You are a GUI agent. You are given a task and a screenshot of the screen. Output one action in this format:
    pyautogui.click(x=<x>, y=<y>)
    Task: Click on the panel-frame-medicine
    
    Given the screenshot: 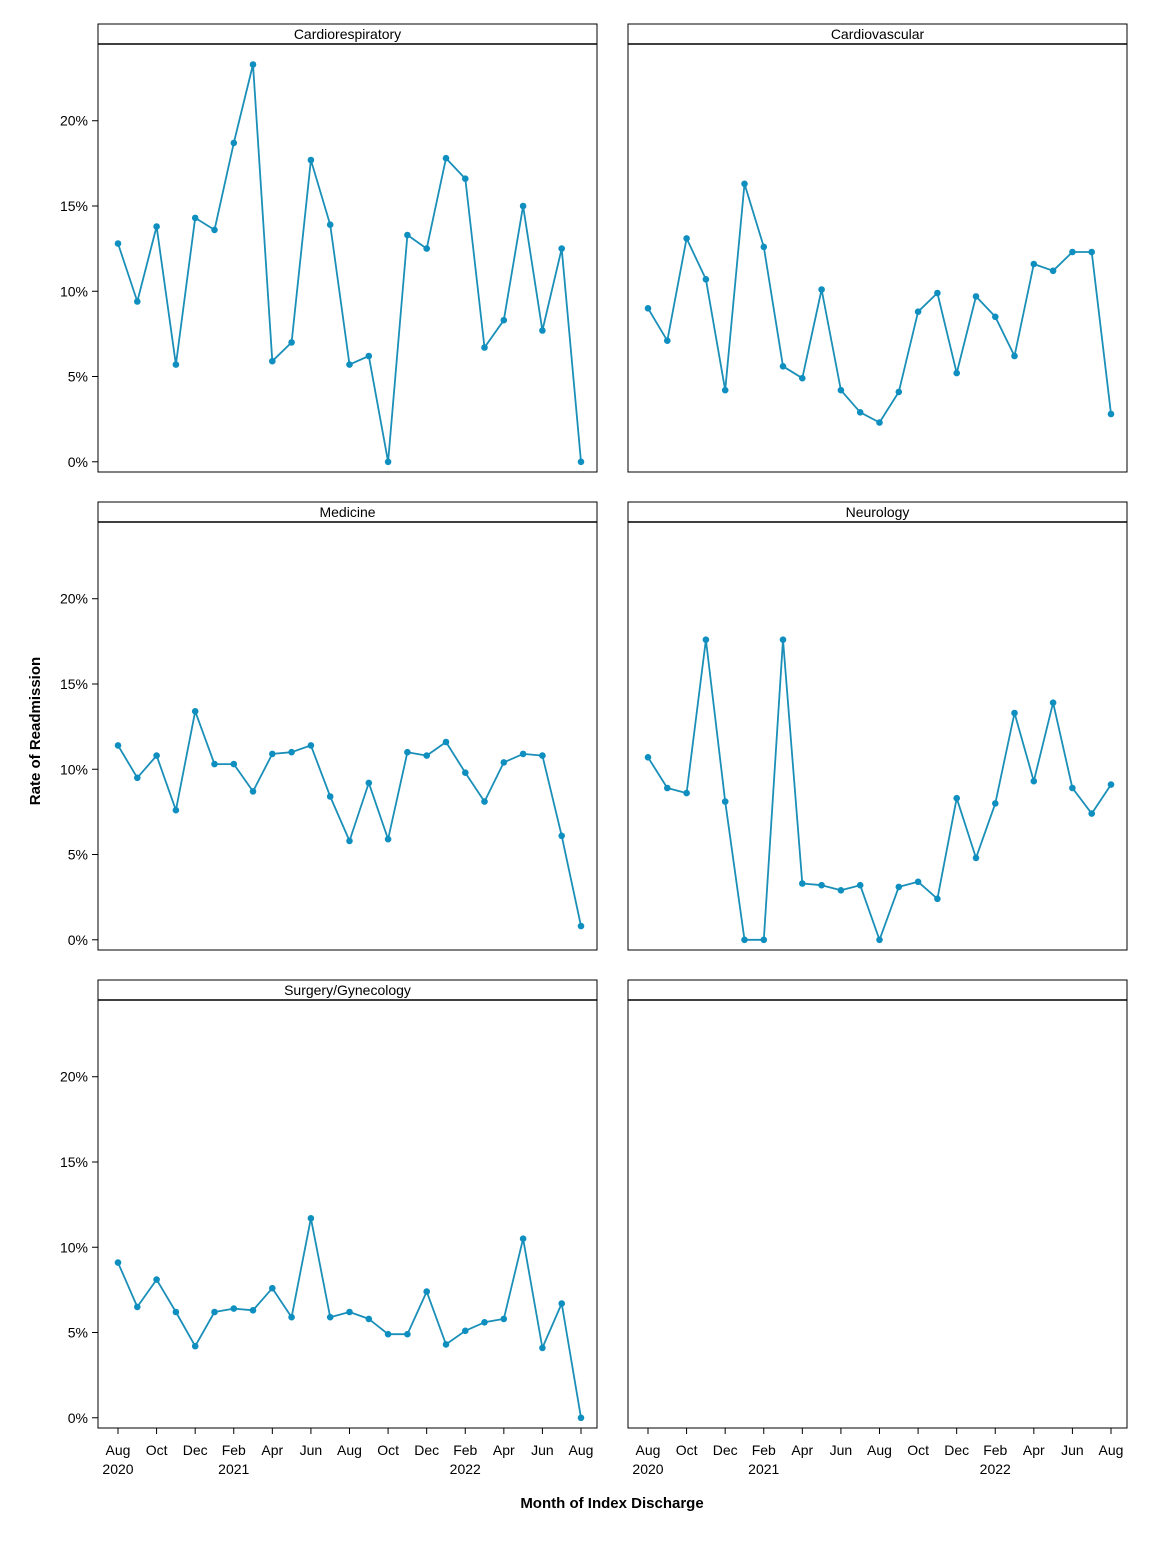 What is the action you would take?
    pyautogui.click(x=347, y=726)
    